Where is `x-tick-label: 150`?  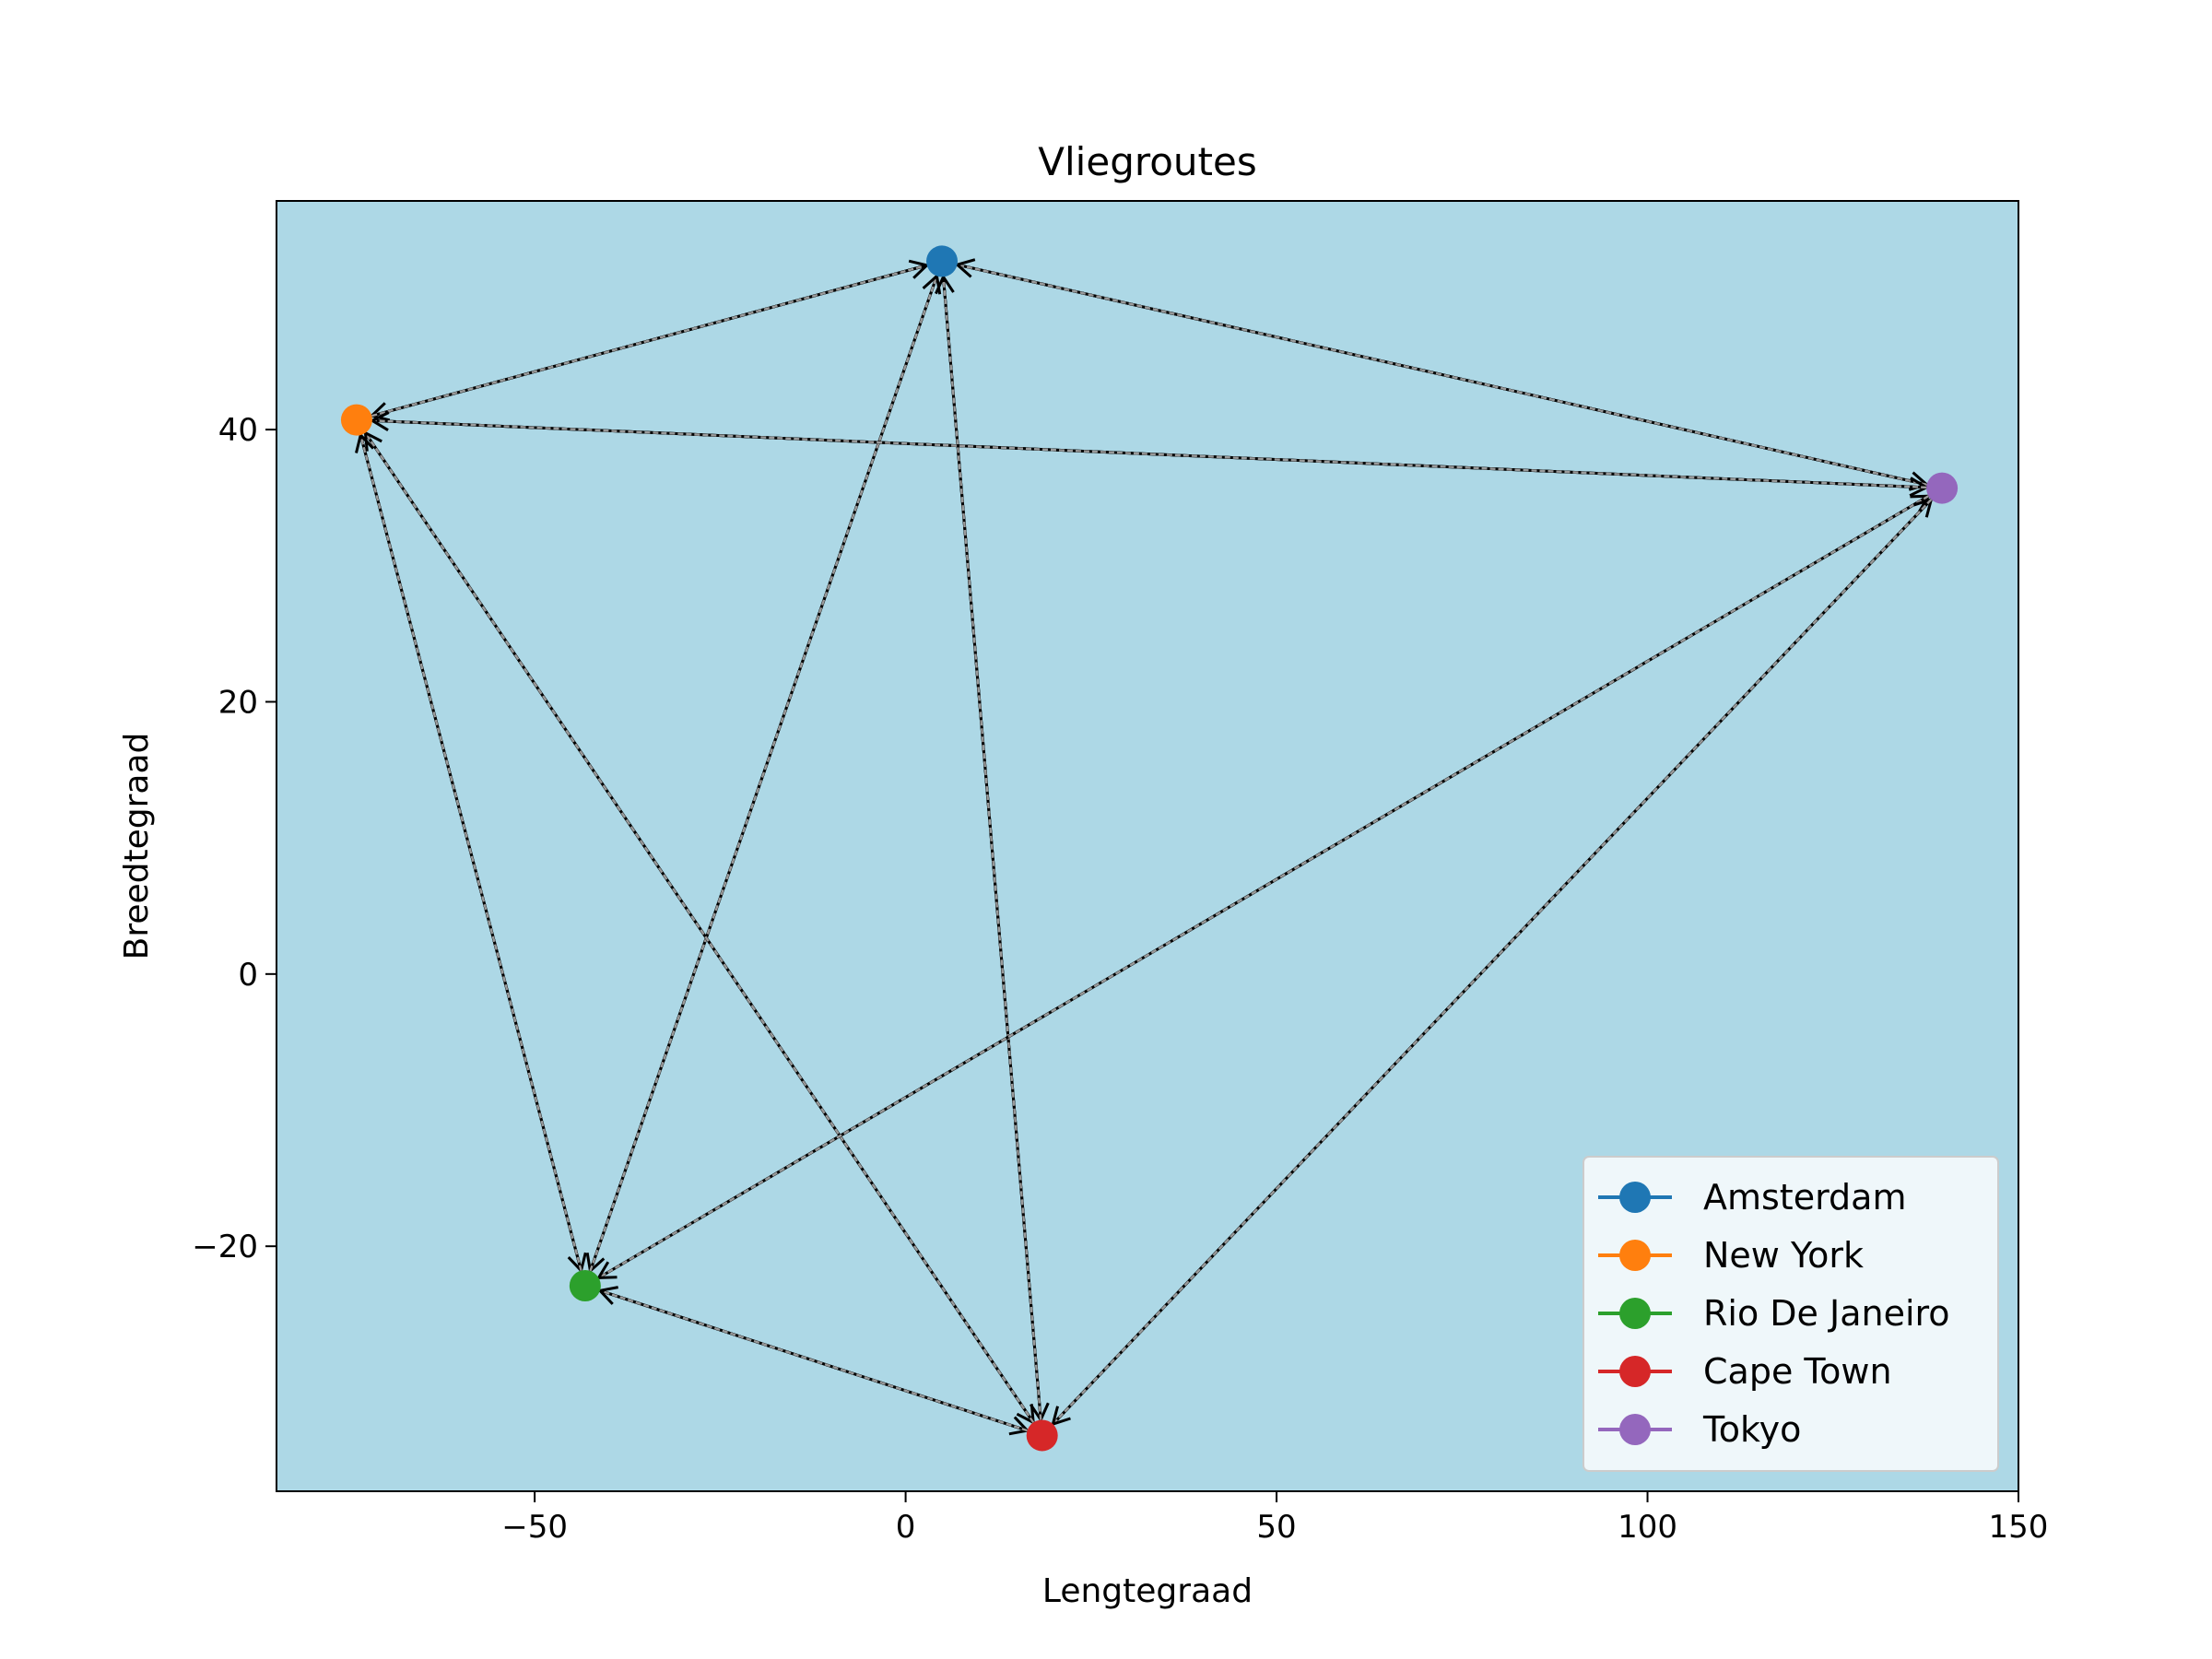 x-tick-label: 150 is located at coordinates (2019, 1527).